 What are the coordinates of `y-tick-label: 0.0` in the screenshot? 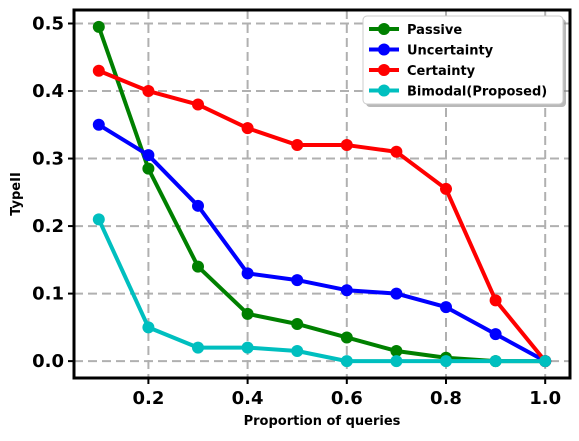 It's located at (48, 361).